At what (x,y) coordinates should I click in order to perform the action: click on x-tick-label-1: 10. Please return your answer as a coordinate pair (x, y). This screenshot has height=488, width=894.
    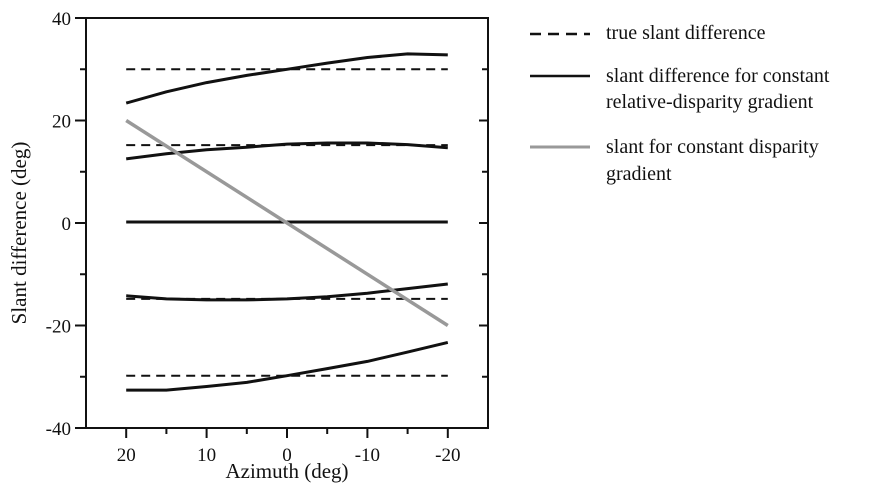
    Looking at the image, I should click on (206, 455).